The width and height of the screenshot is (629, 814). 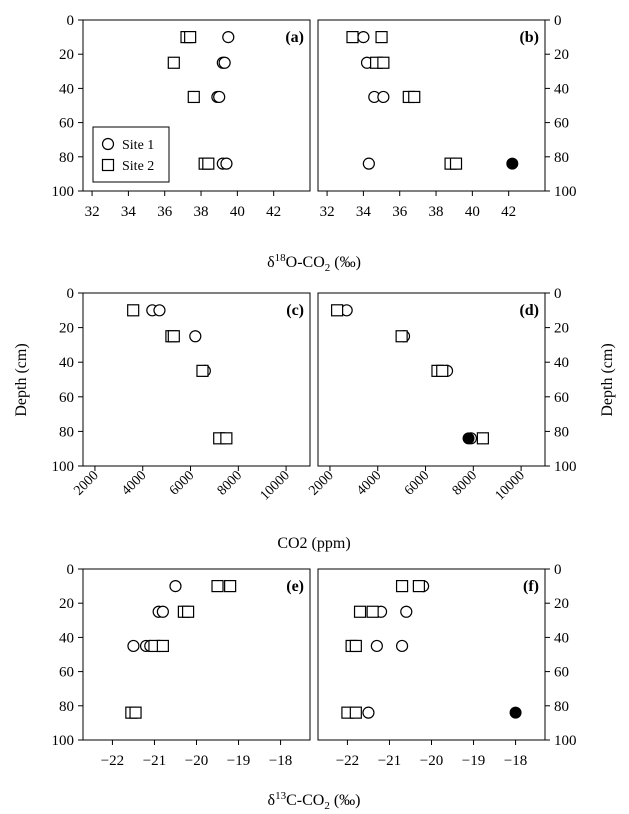 I want to click on panel-label: (b), so click(x=529, y=37).